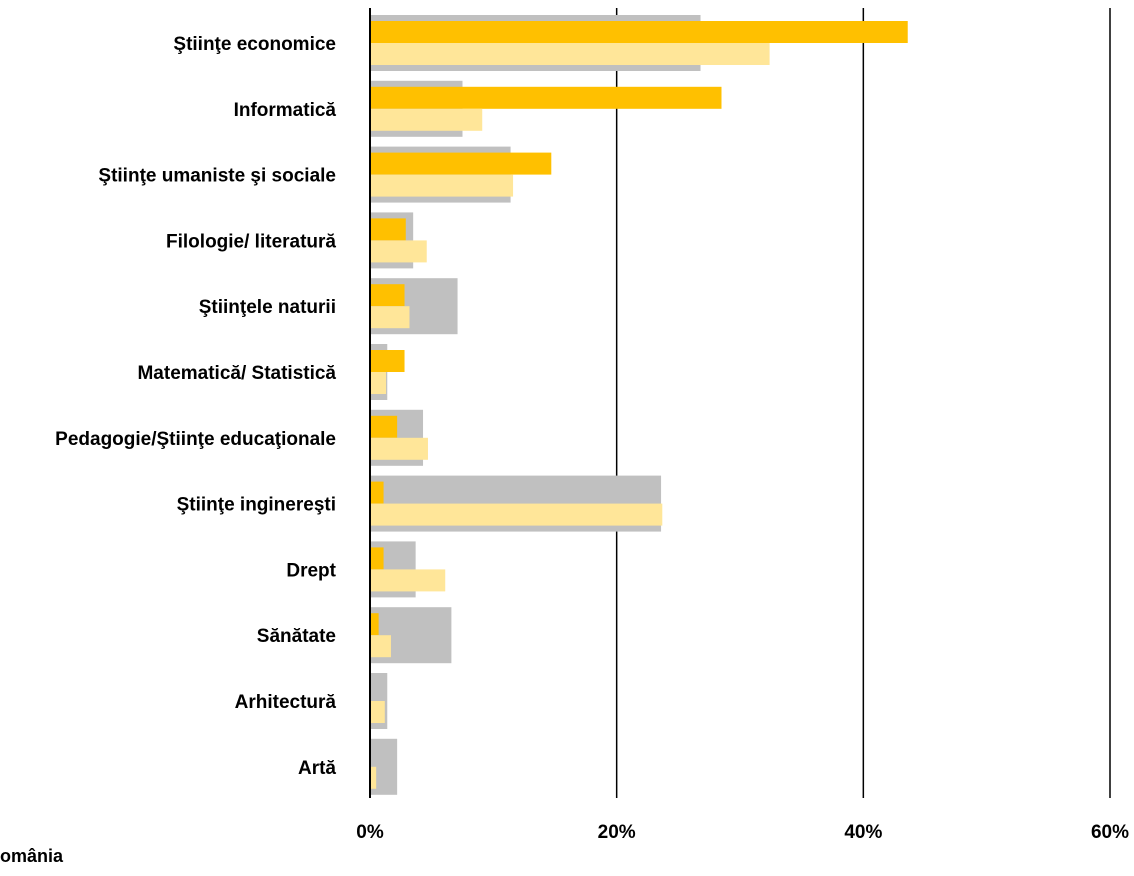 Image resolution: width=1134 pixels, height=876 pixels. Describe the element at coordinates (217, 176) in the screenshot. I see `category-label-2: Ştiinţe umaniste şi sociale` at that location.